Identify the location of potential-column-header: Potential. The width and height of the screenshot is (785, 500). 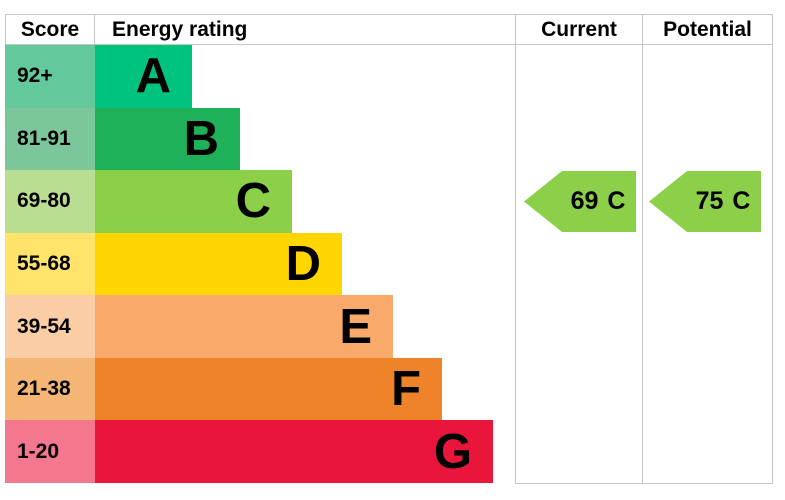
(707, 29).